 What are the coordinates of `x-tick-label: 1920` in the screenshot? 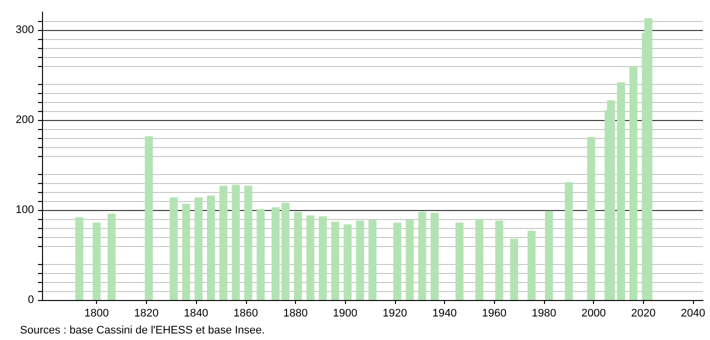 It's located at (395, 314).